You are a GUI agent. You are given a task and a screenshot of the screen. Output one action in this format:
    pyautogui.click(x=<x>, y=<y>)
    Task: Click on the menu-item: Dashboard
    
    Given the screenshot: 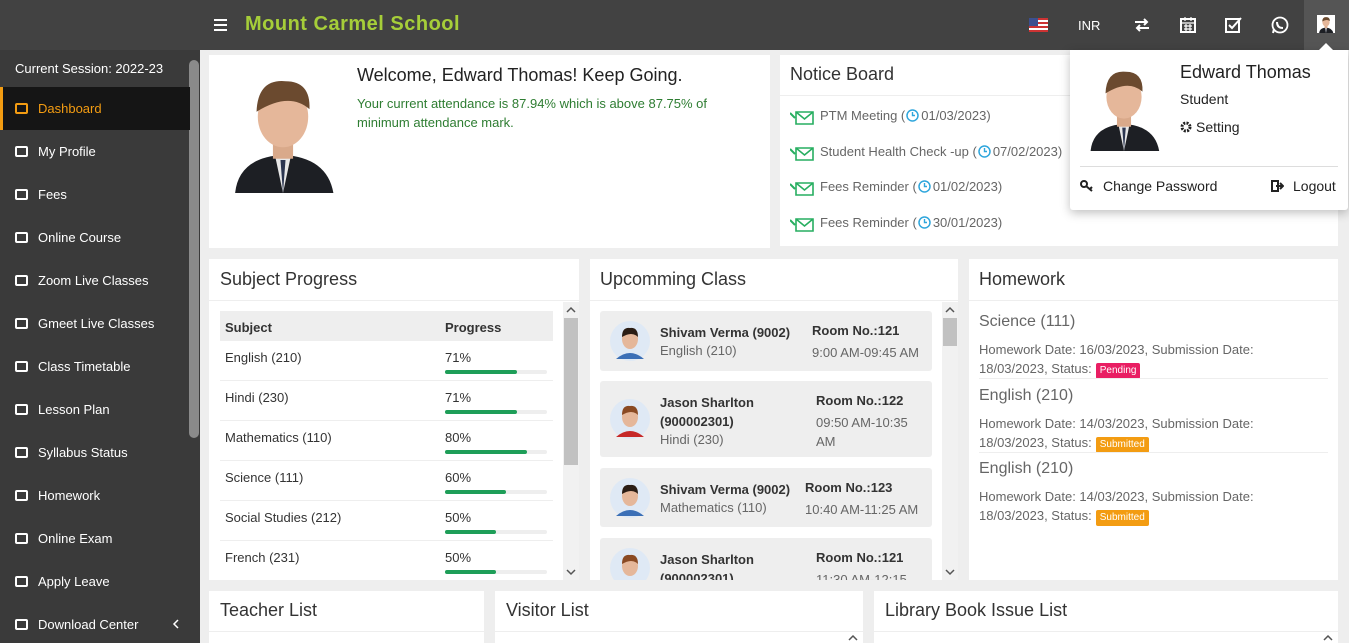 What is the action you would take?
    pyautogui.click(x=95, y=108)
    